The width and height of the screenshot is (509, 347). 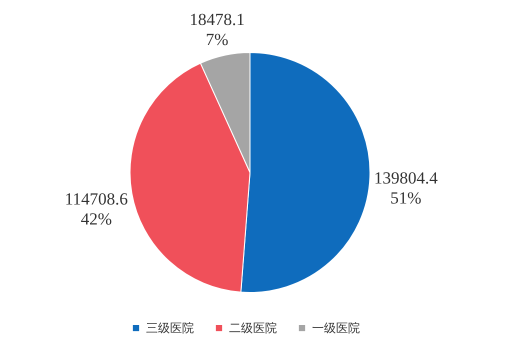 I want to click on legend-label: 二级医院, so click(x=253, y=328).